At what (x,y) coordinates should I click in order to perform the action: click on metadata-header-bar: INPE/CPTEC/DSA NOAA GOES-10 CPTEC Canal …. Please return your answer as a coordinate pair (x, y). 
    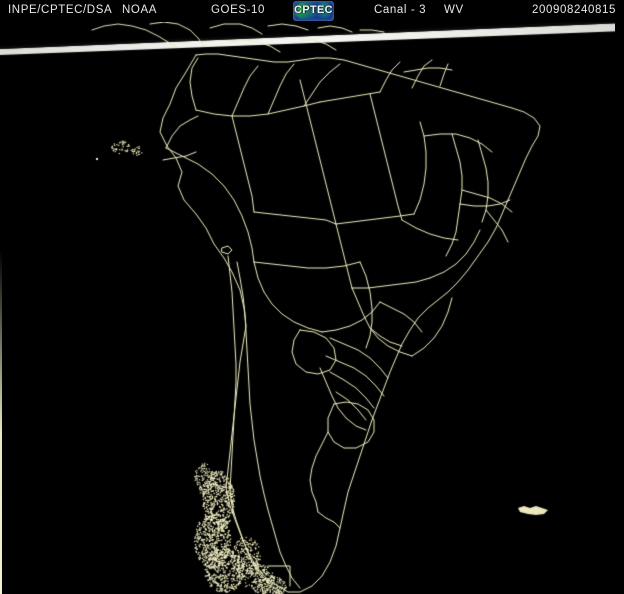
    Looking at the image, I should click on (312, 11).